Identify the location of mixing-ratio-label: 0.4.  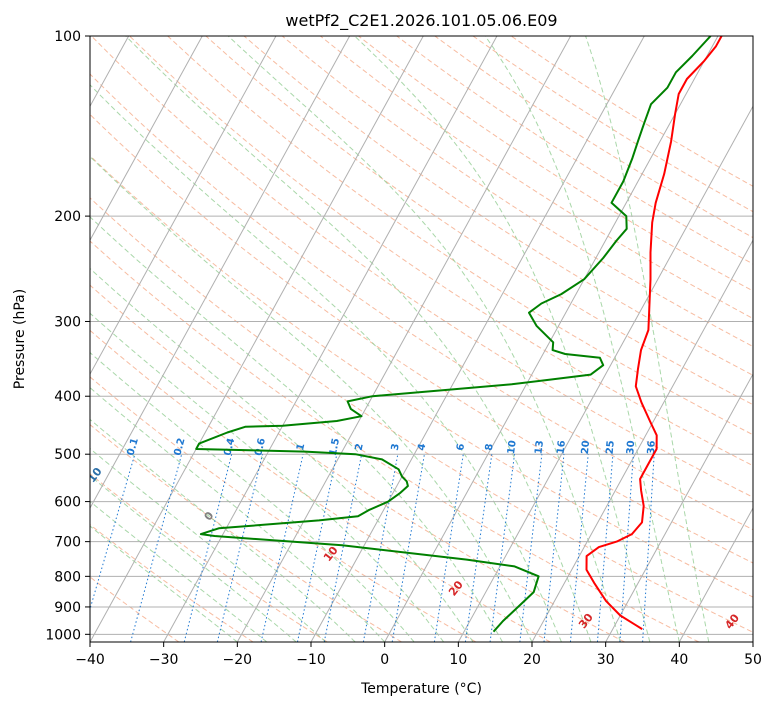
(229, 447).